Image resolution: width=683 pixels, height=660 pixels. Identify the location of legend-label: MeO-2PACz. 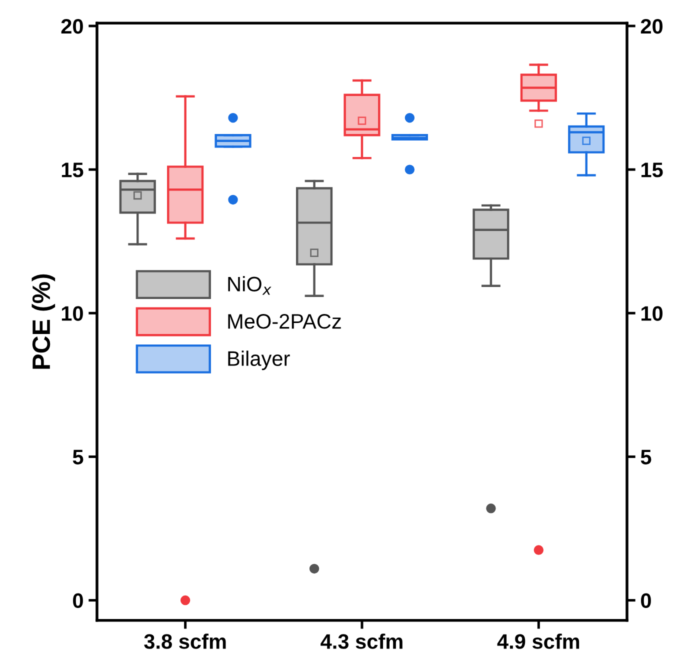
(284, 321).